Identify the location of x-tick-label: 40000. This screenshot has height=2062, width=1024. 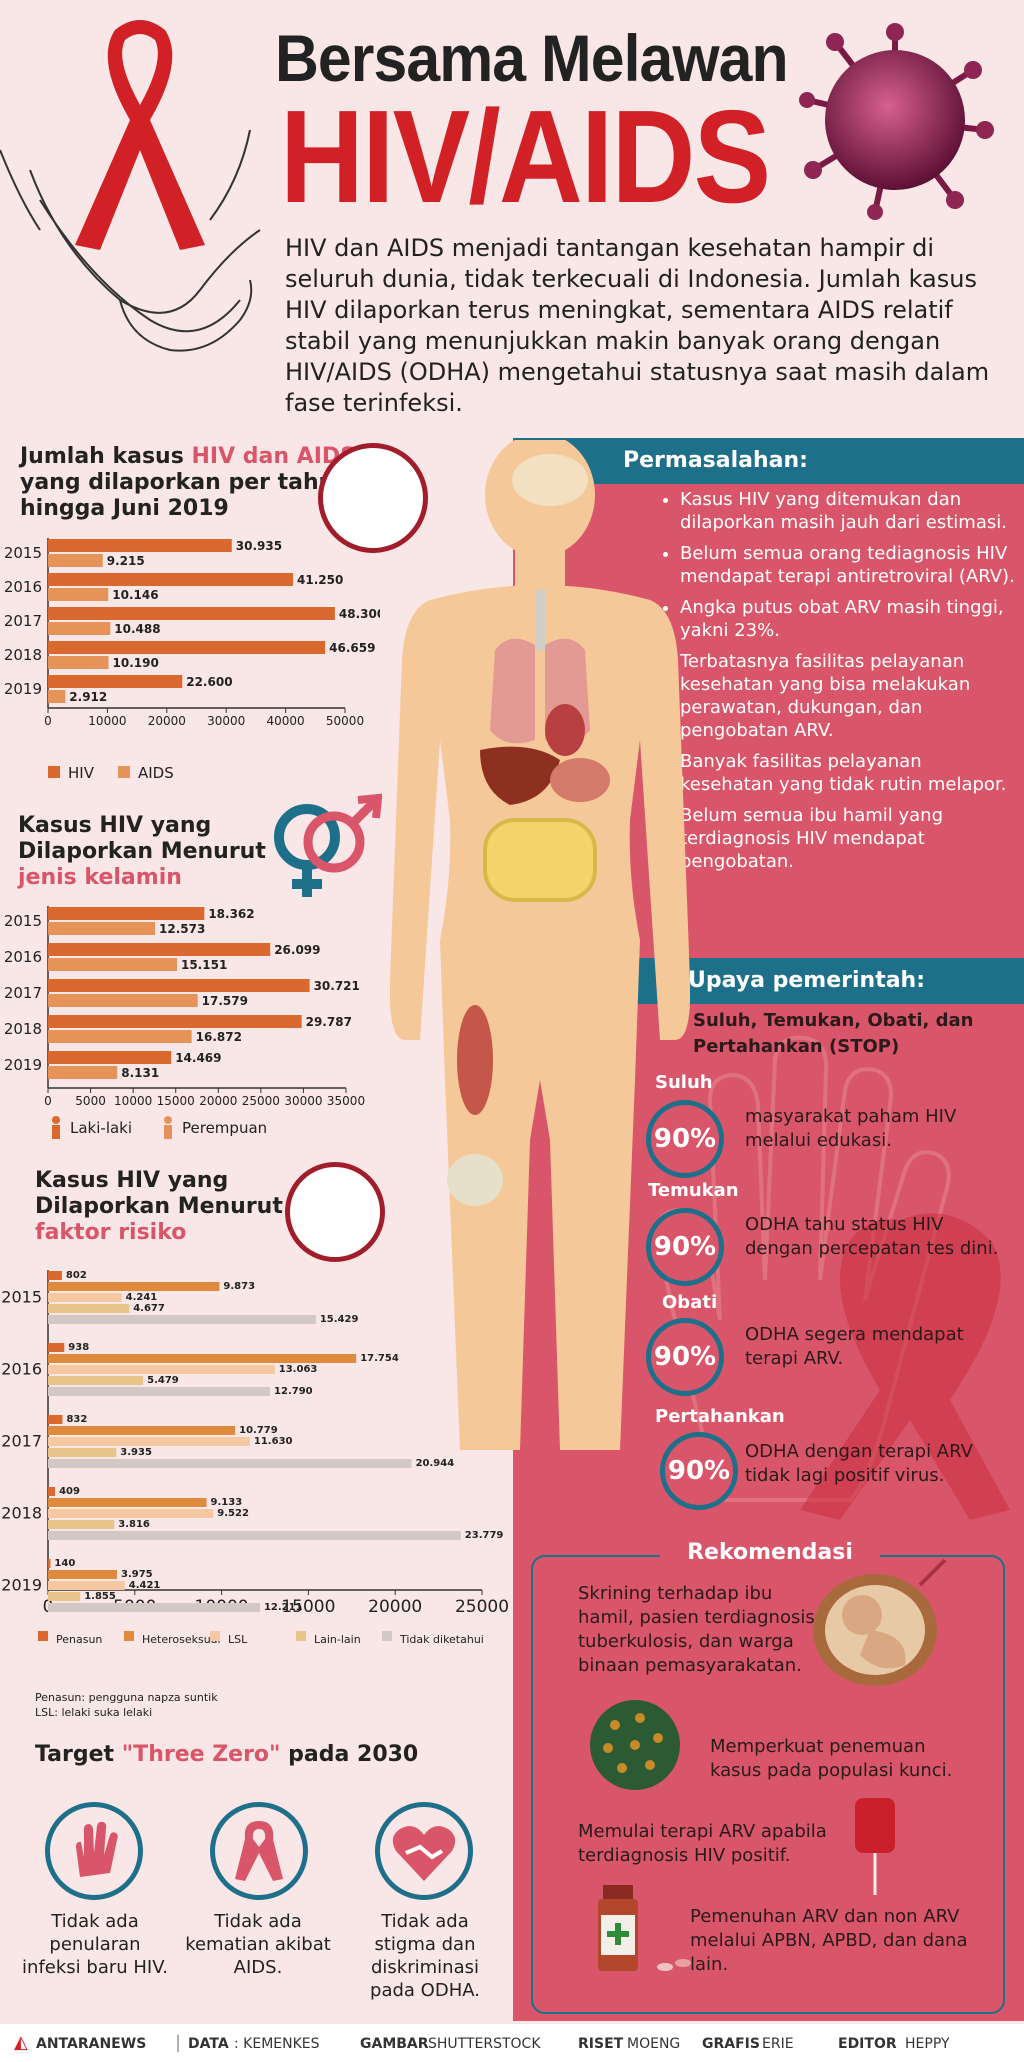
(286, 721).